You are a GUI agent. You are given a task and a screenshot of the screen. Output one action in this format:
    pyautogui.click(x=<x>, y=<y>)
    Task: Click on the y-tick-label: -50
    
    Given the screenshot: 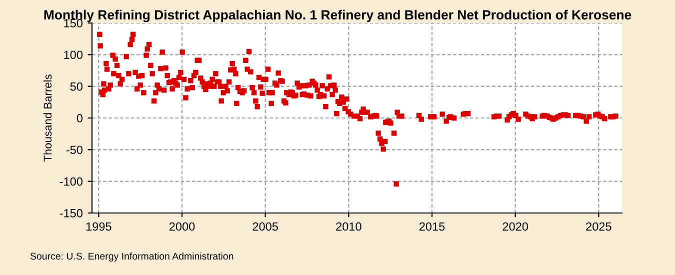 What is the action you would take?
    pyautogui.click(x=74, y=150)
    